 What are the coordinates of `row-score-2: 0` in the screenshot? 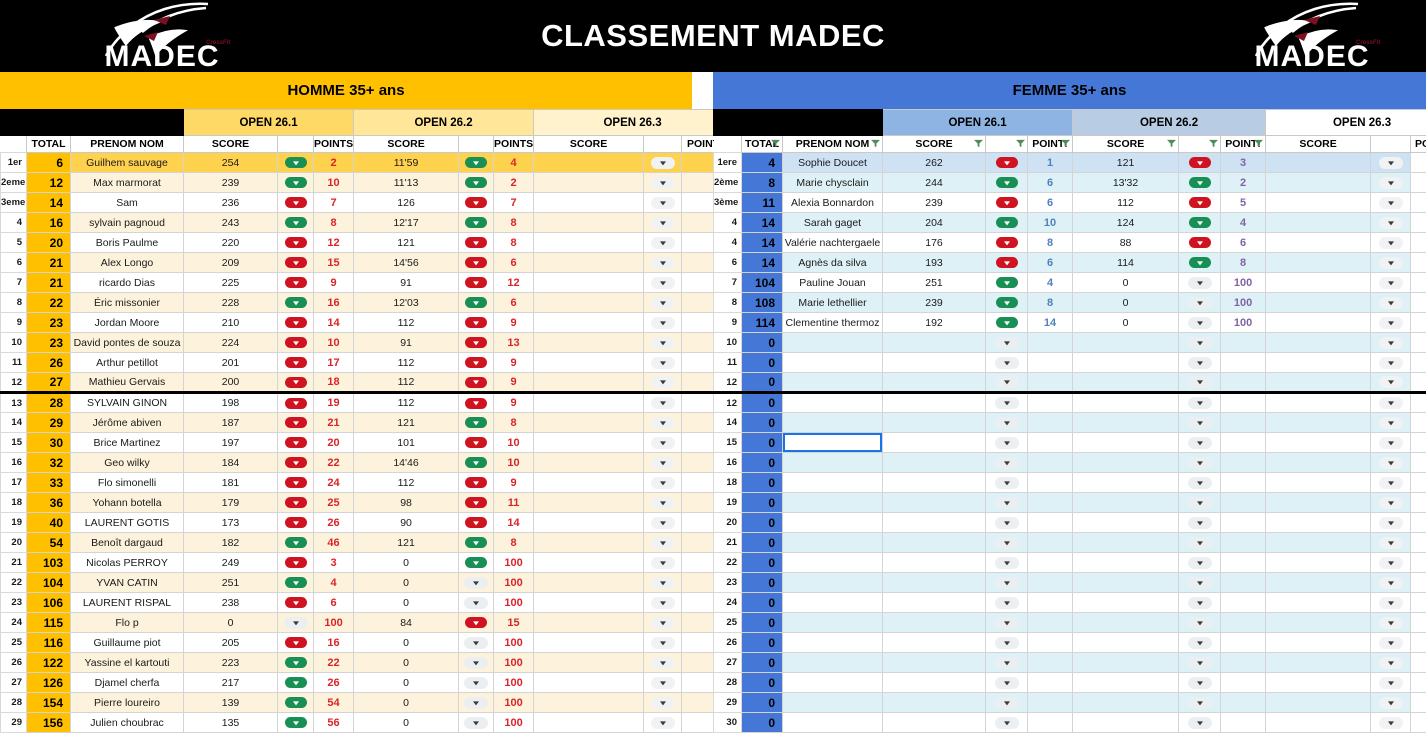 It's located at (406, 642).